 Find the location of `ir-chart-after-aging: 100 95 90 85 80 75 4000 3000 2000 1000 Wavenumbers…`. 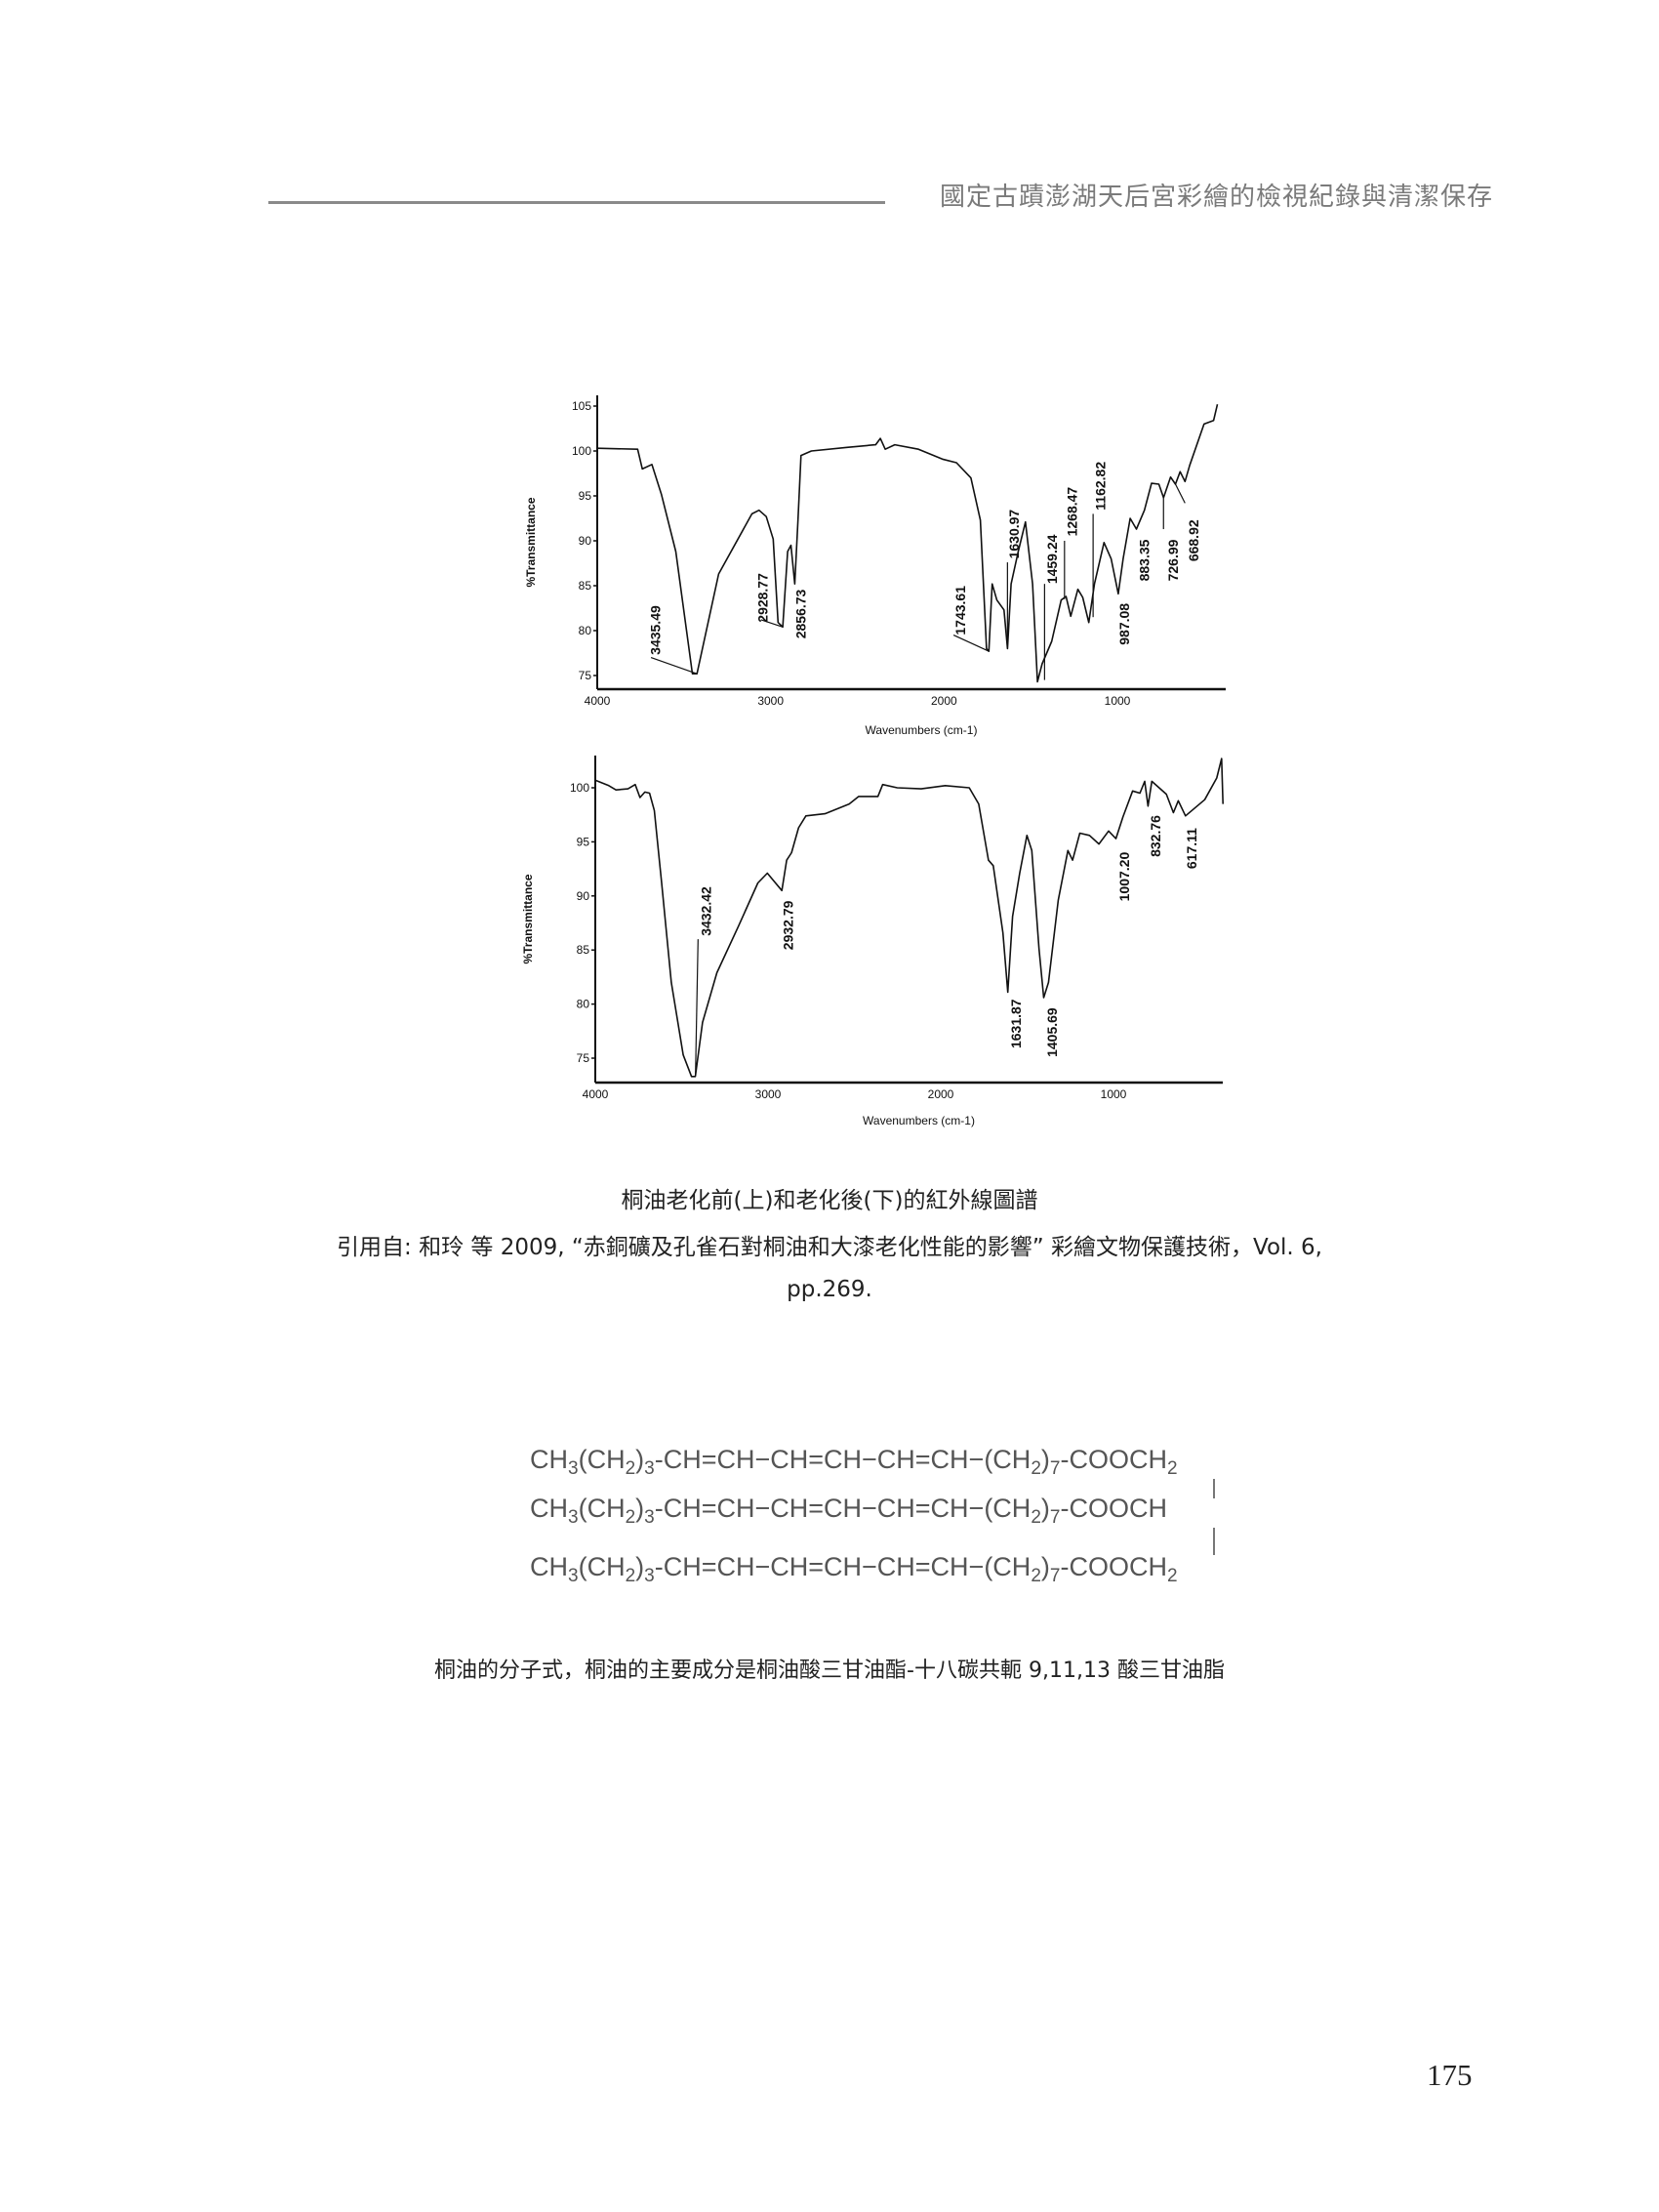

ir-chart-after-aging: 100 95 90 85 80 75 4000 3000 2000 1000 Wavenumbers… is located at coordinates (872, 941).